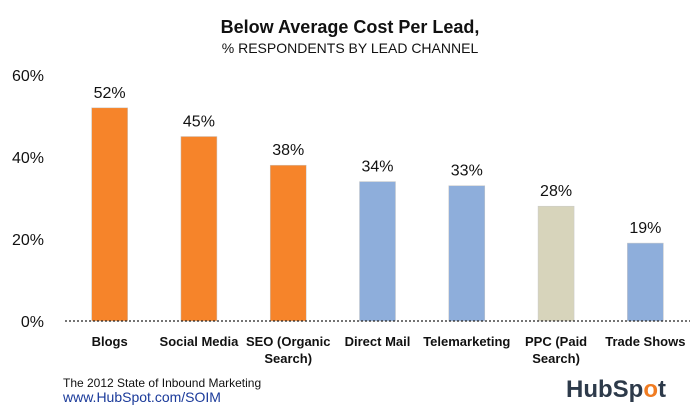 The height and width of the screenshot is (410, 700). What do you see at coordinates (28, 76) in the screenshot?
I see `y-tick-label: 60%` at bounding box center [28, 76].